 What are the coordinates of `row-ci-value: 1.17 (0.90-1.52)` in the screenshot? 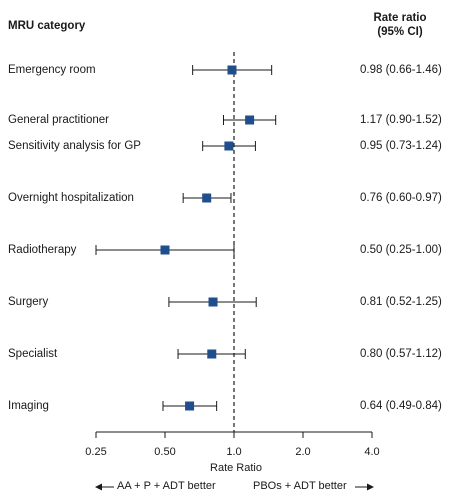 It's located at (401, 120).